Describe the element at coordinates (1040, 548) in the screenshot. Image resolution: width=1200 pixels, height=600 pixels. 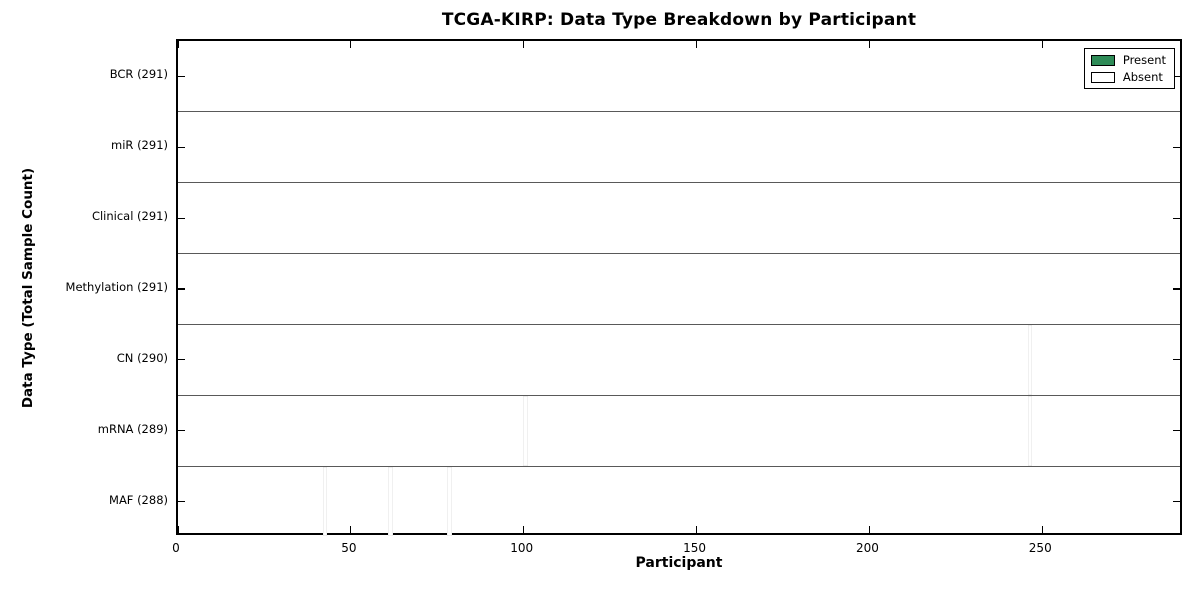
I see `x-tick-label: 250` at that location.